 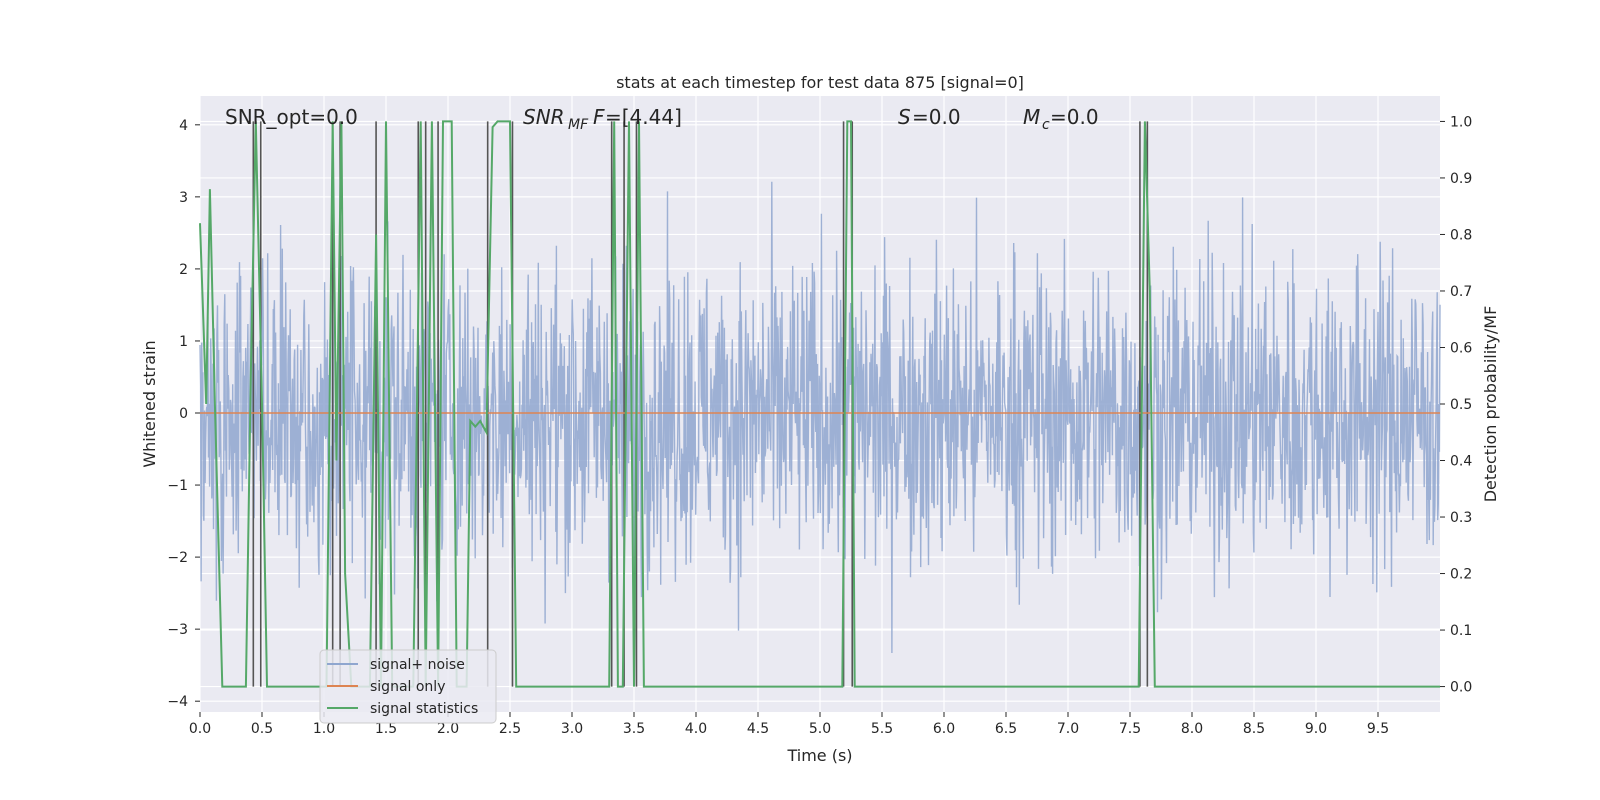 I want to click on x-tick-label: 4.5, so click(x=758, y=729).